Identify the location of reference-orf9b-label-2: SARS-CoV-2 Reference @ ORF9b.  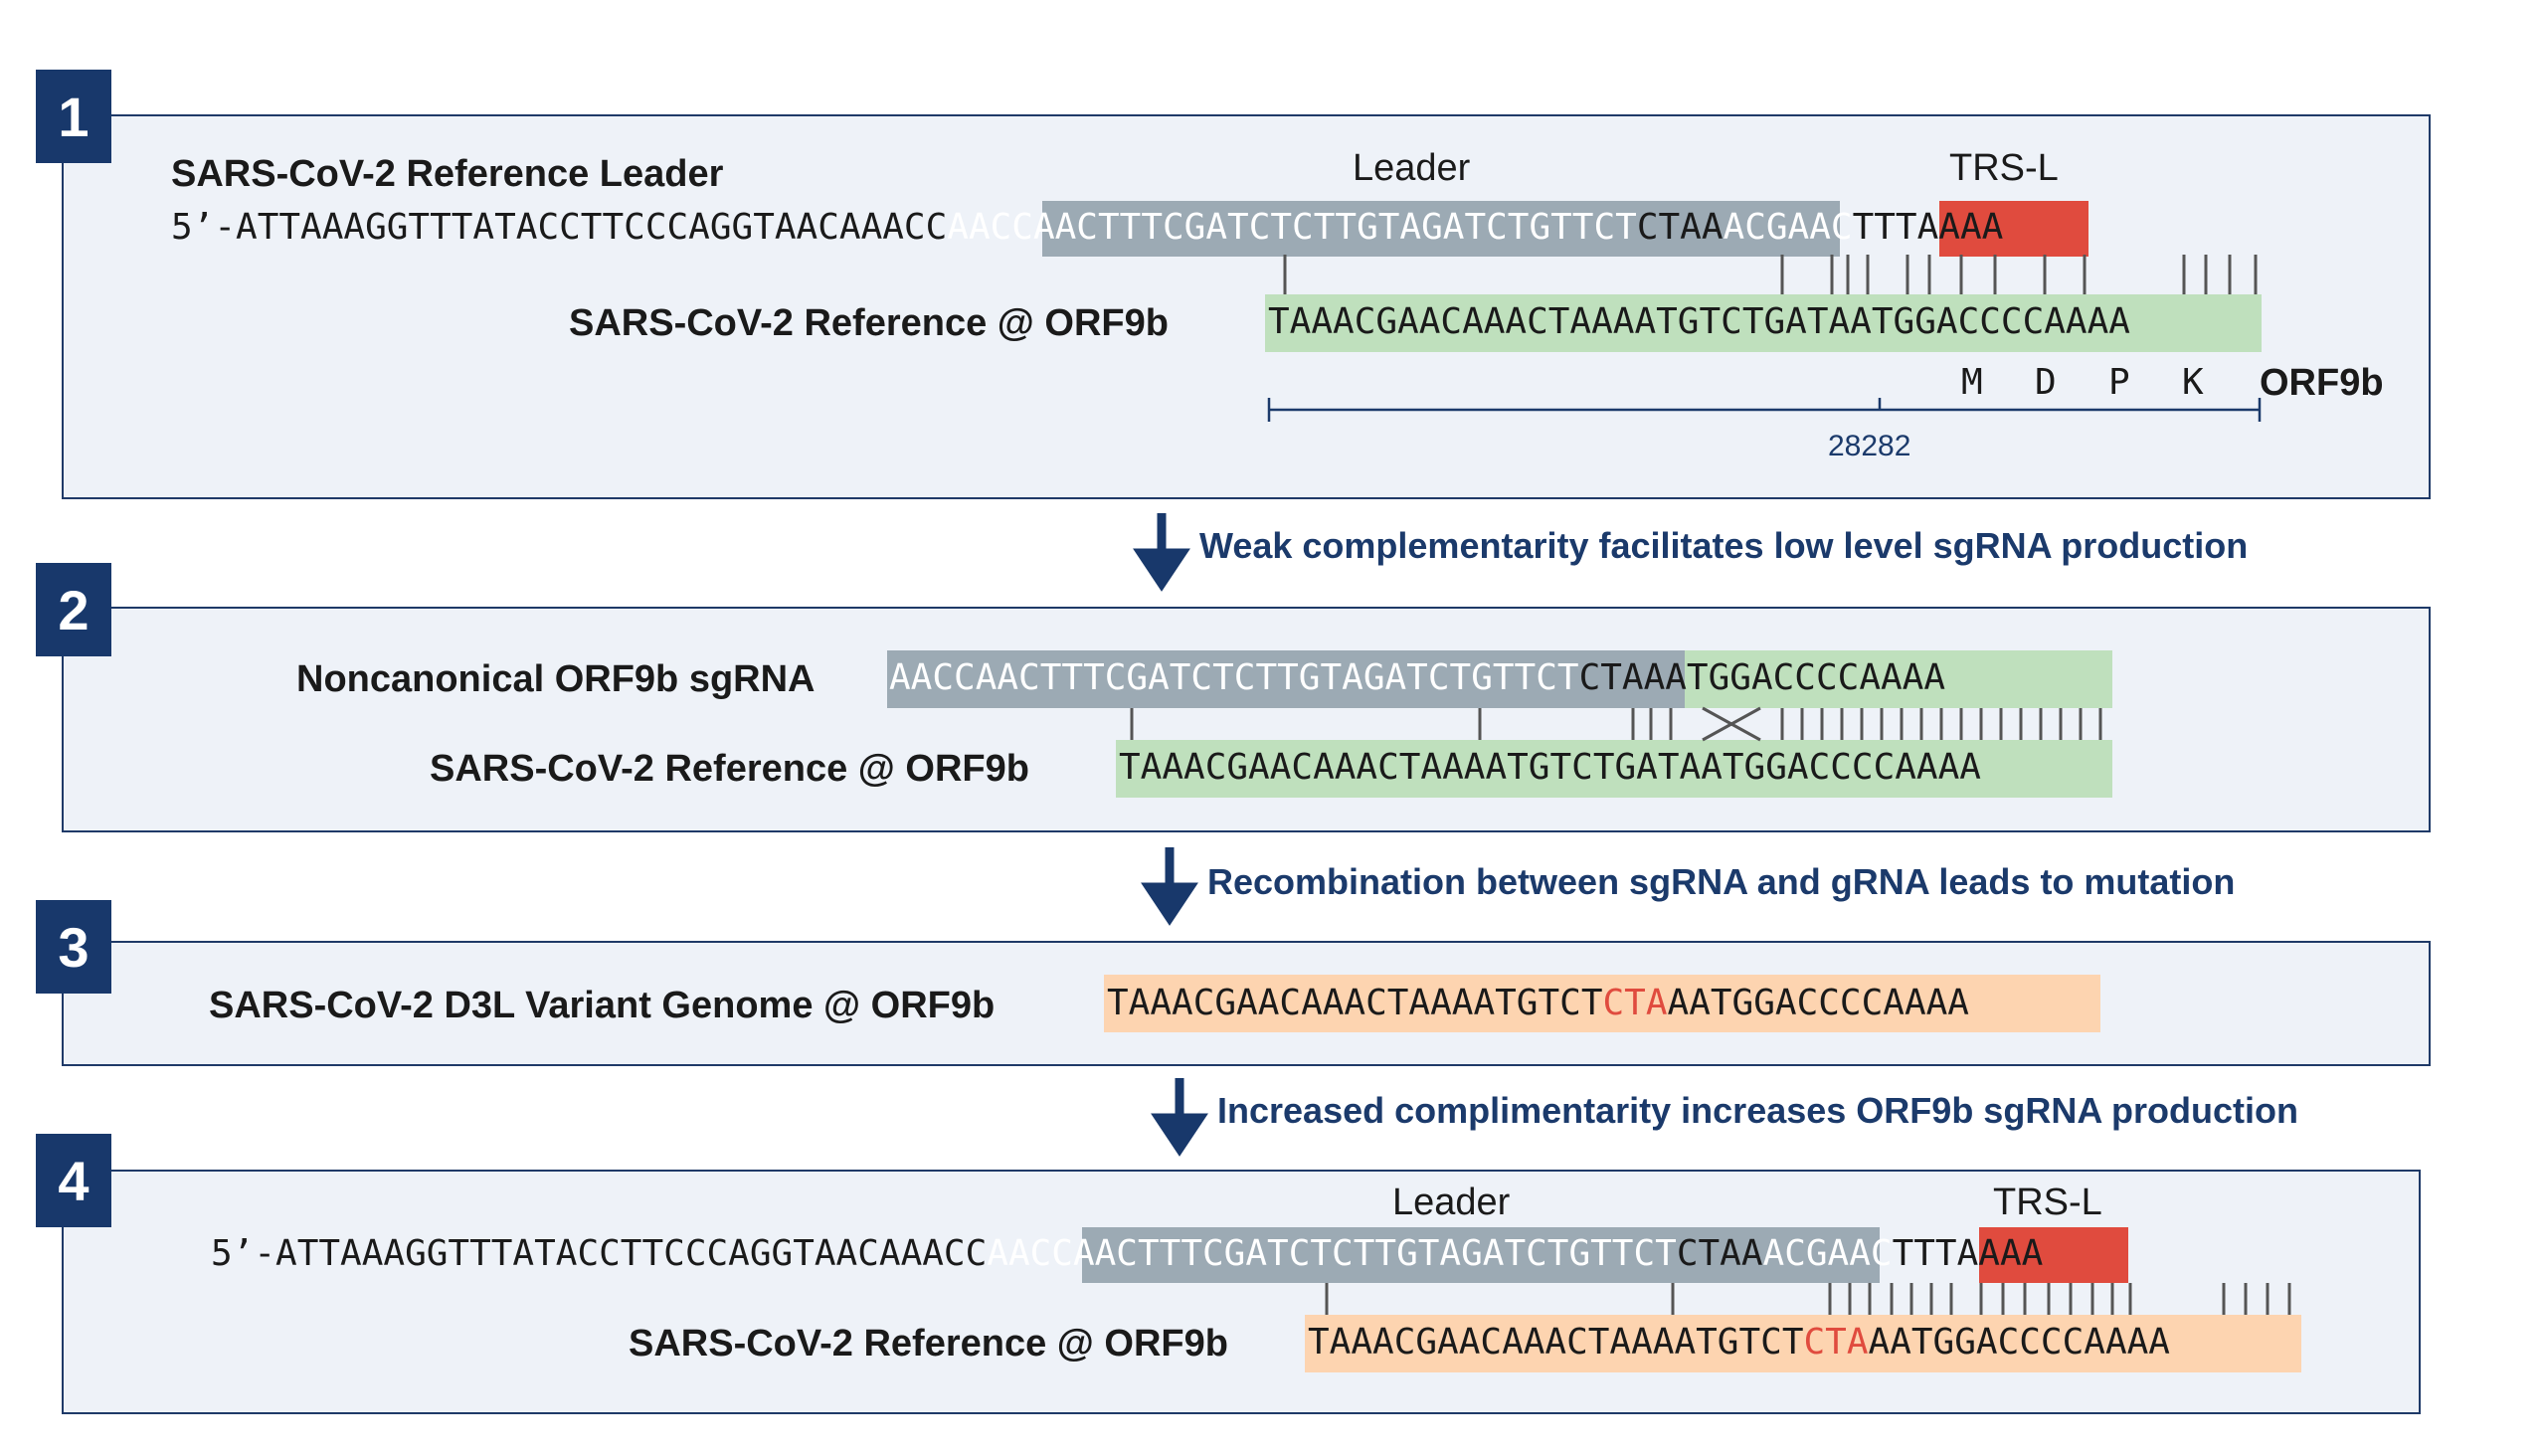
(730, 769).